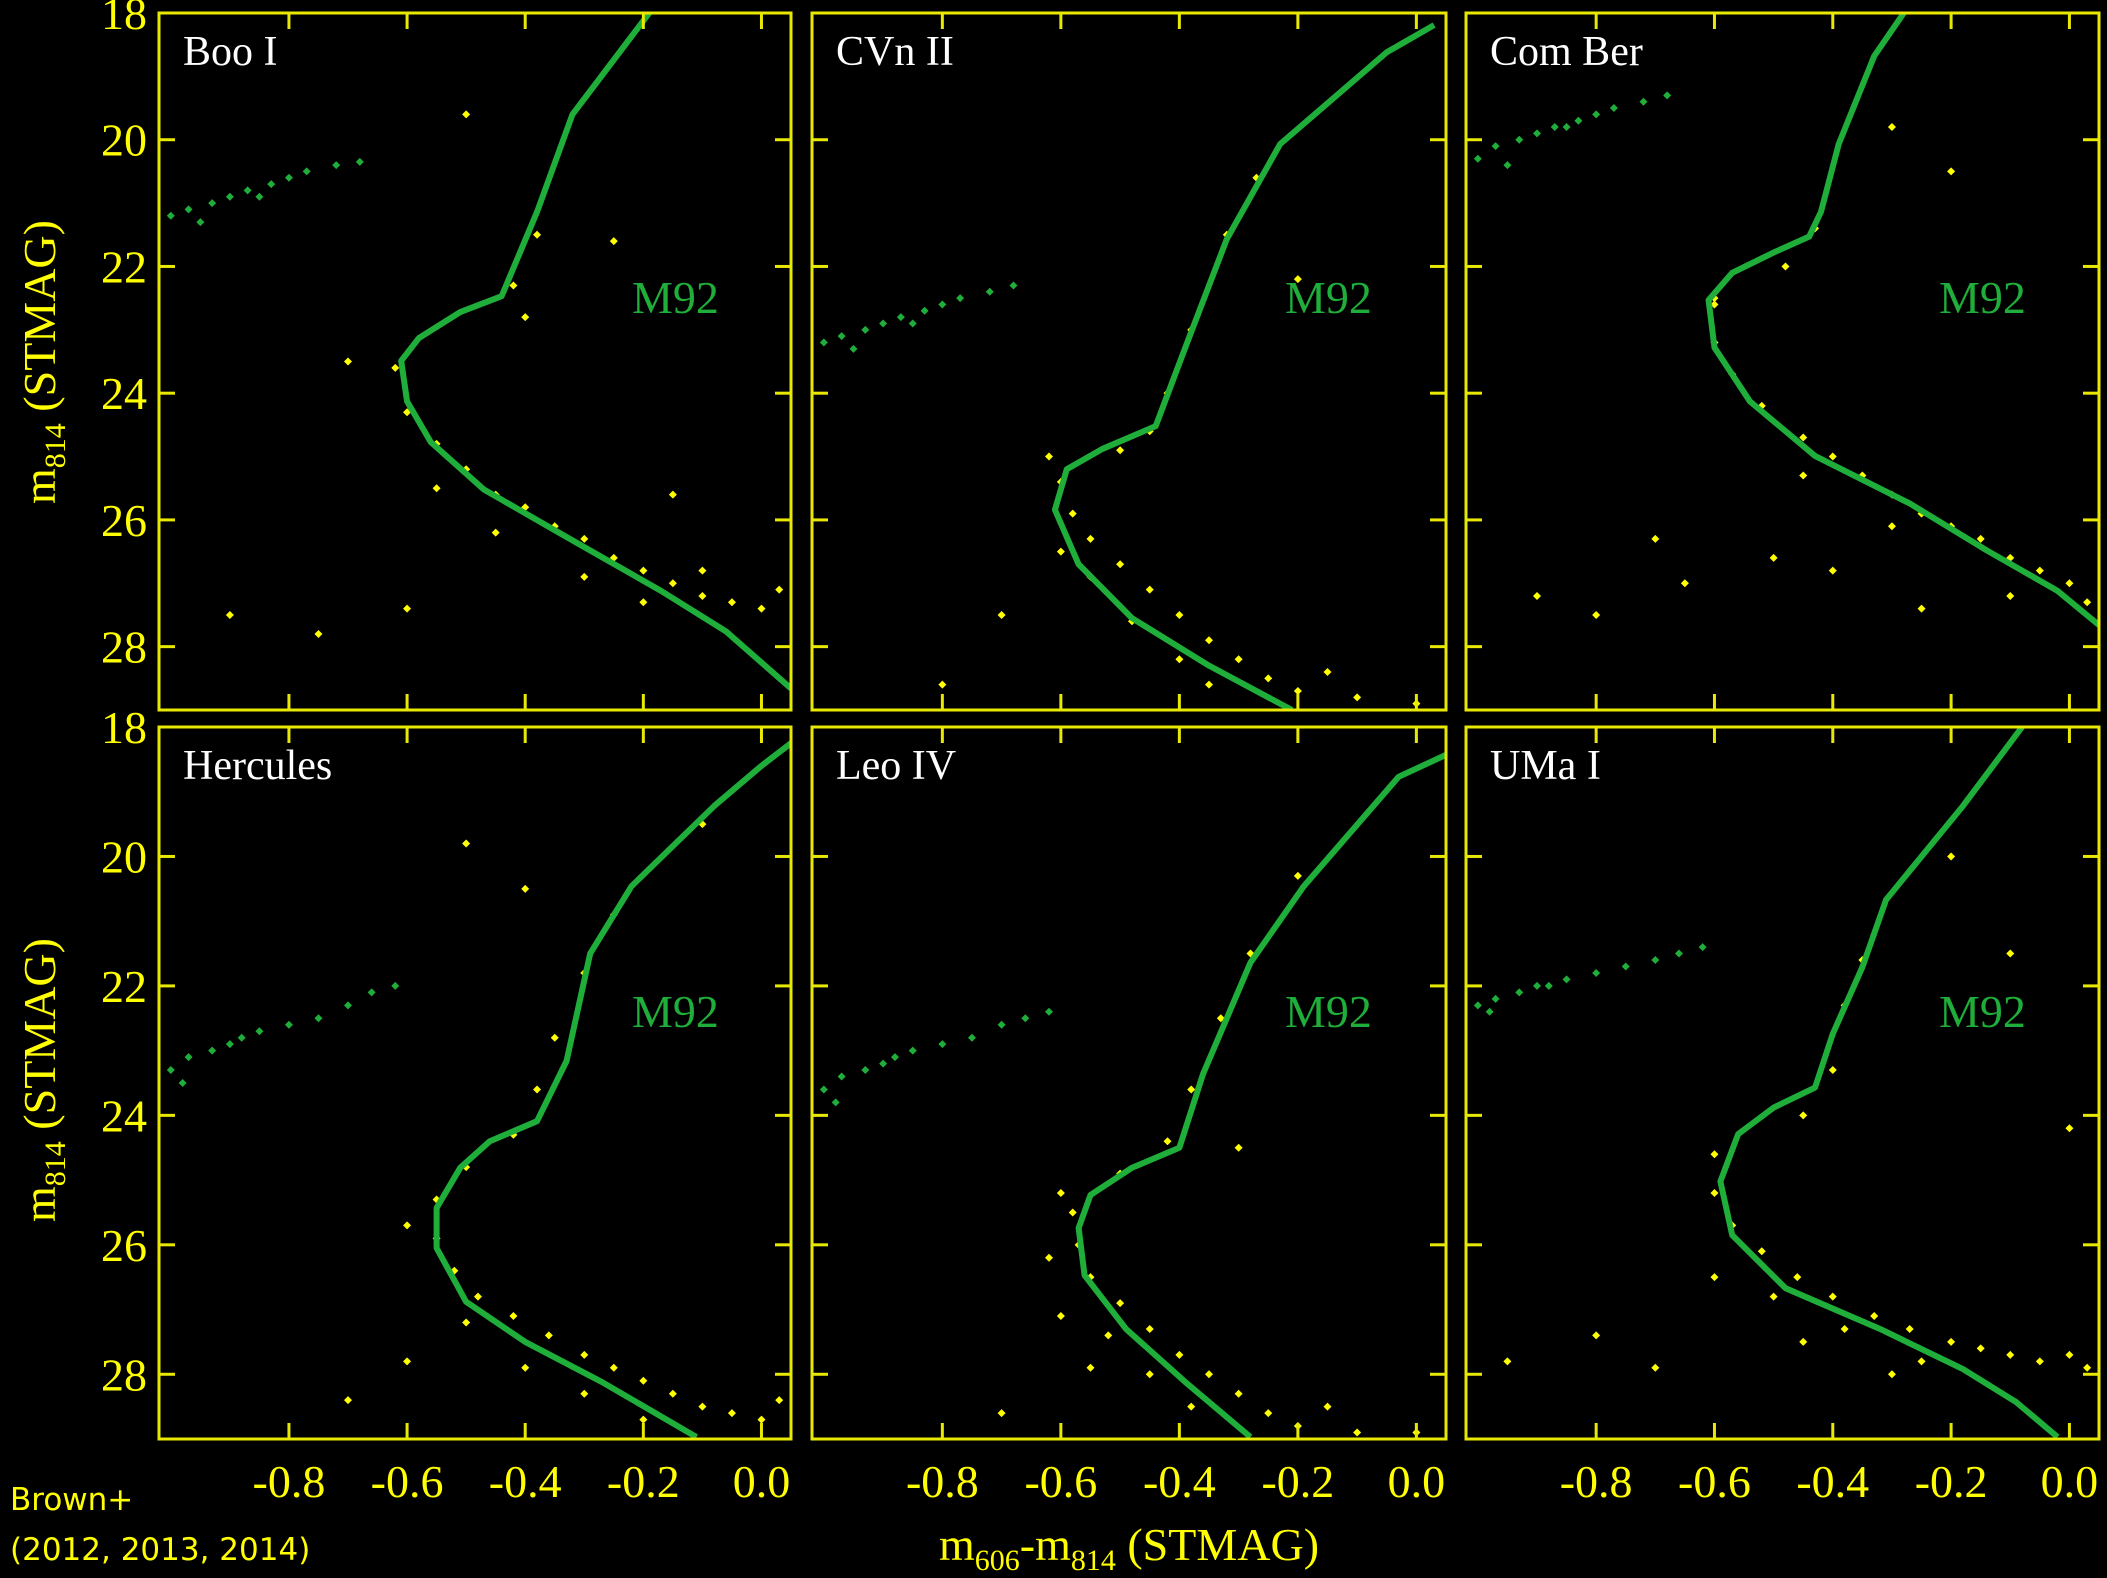 The width and height of the screenshot is (2107, 1578). Describe the element at coordinates (230, 52) in the screenshot. I see `panel-title: Boo I` at that location.